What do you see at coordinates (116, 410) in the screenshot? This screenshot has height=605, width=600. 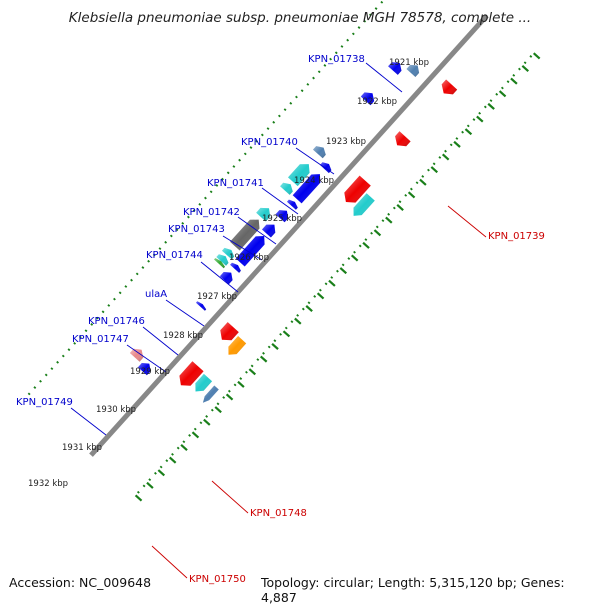 I see `scale-label: 1930 kbp` at bounding box center [116, 410].